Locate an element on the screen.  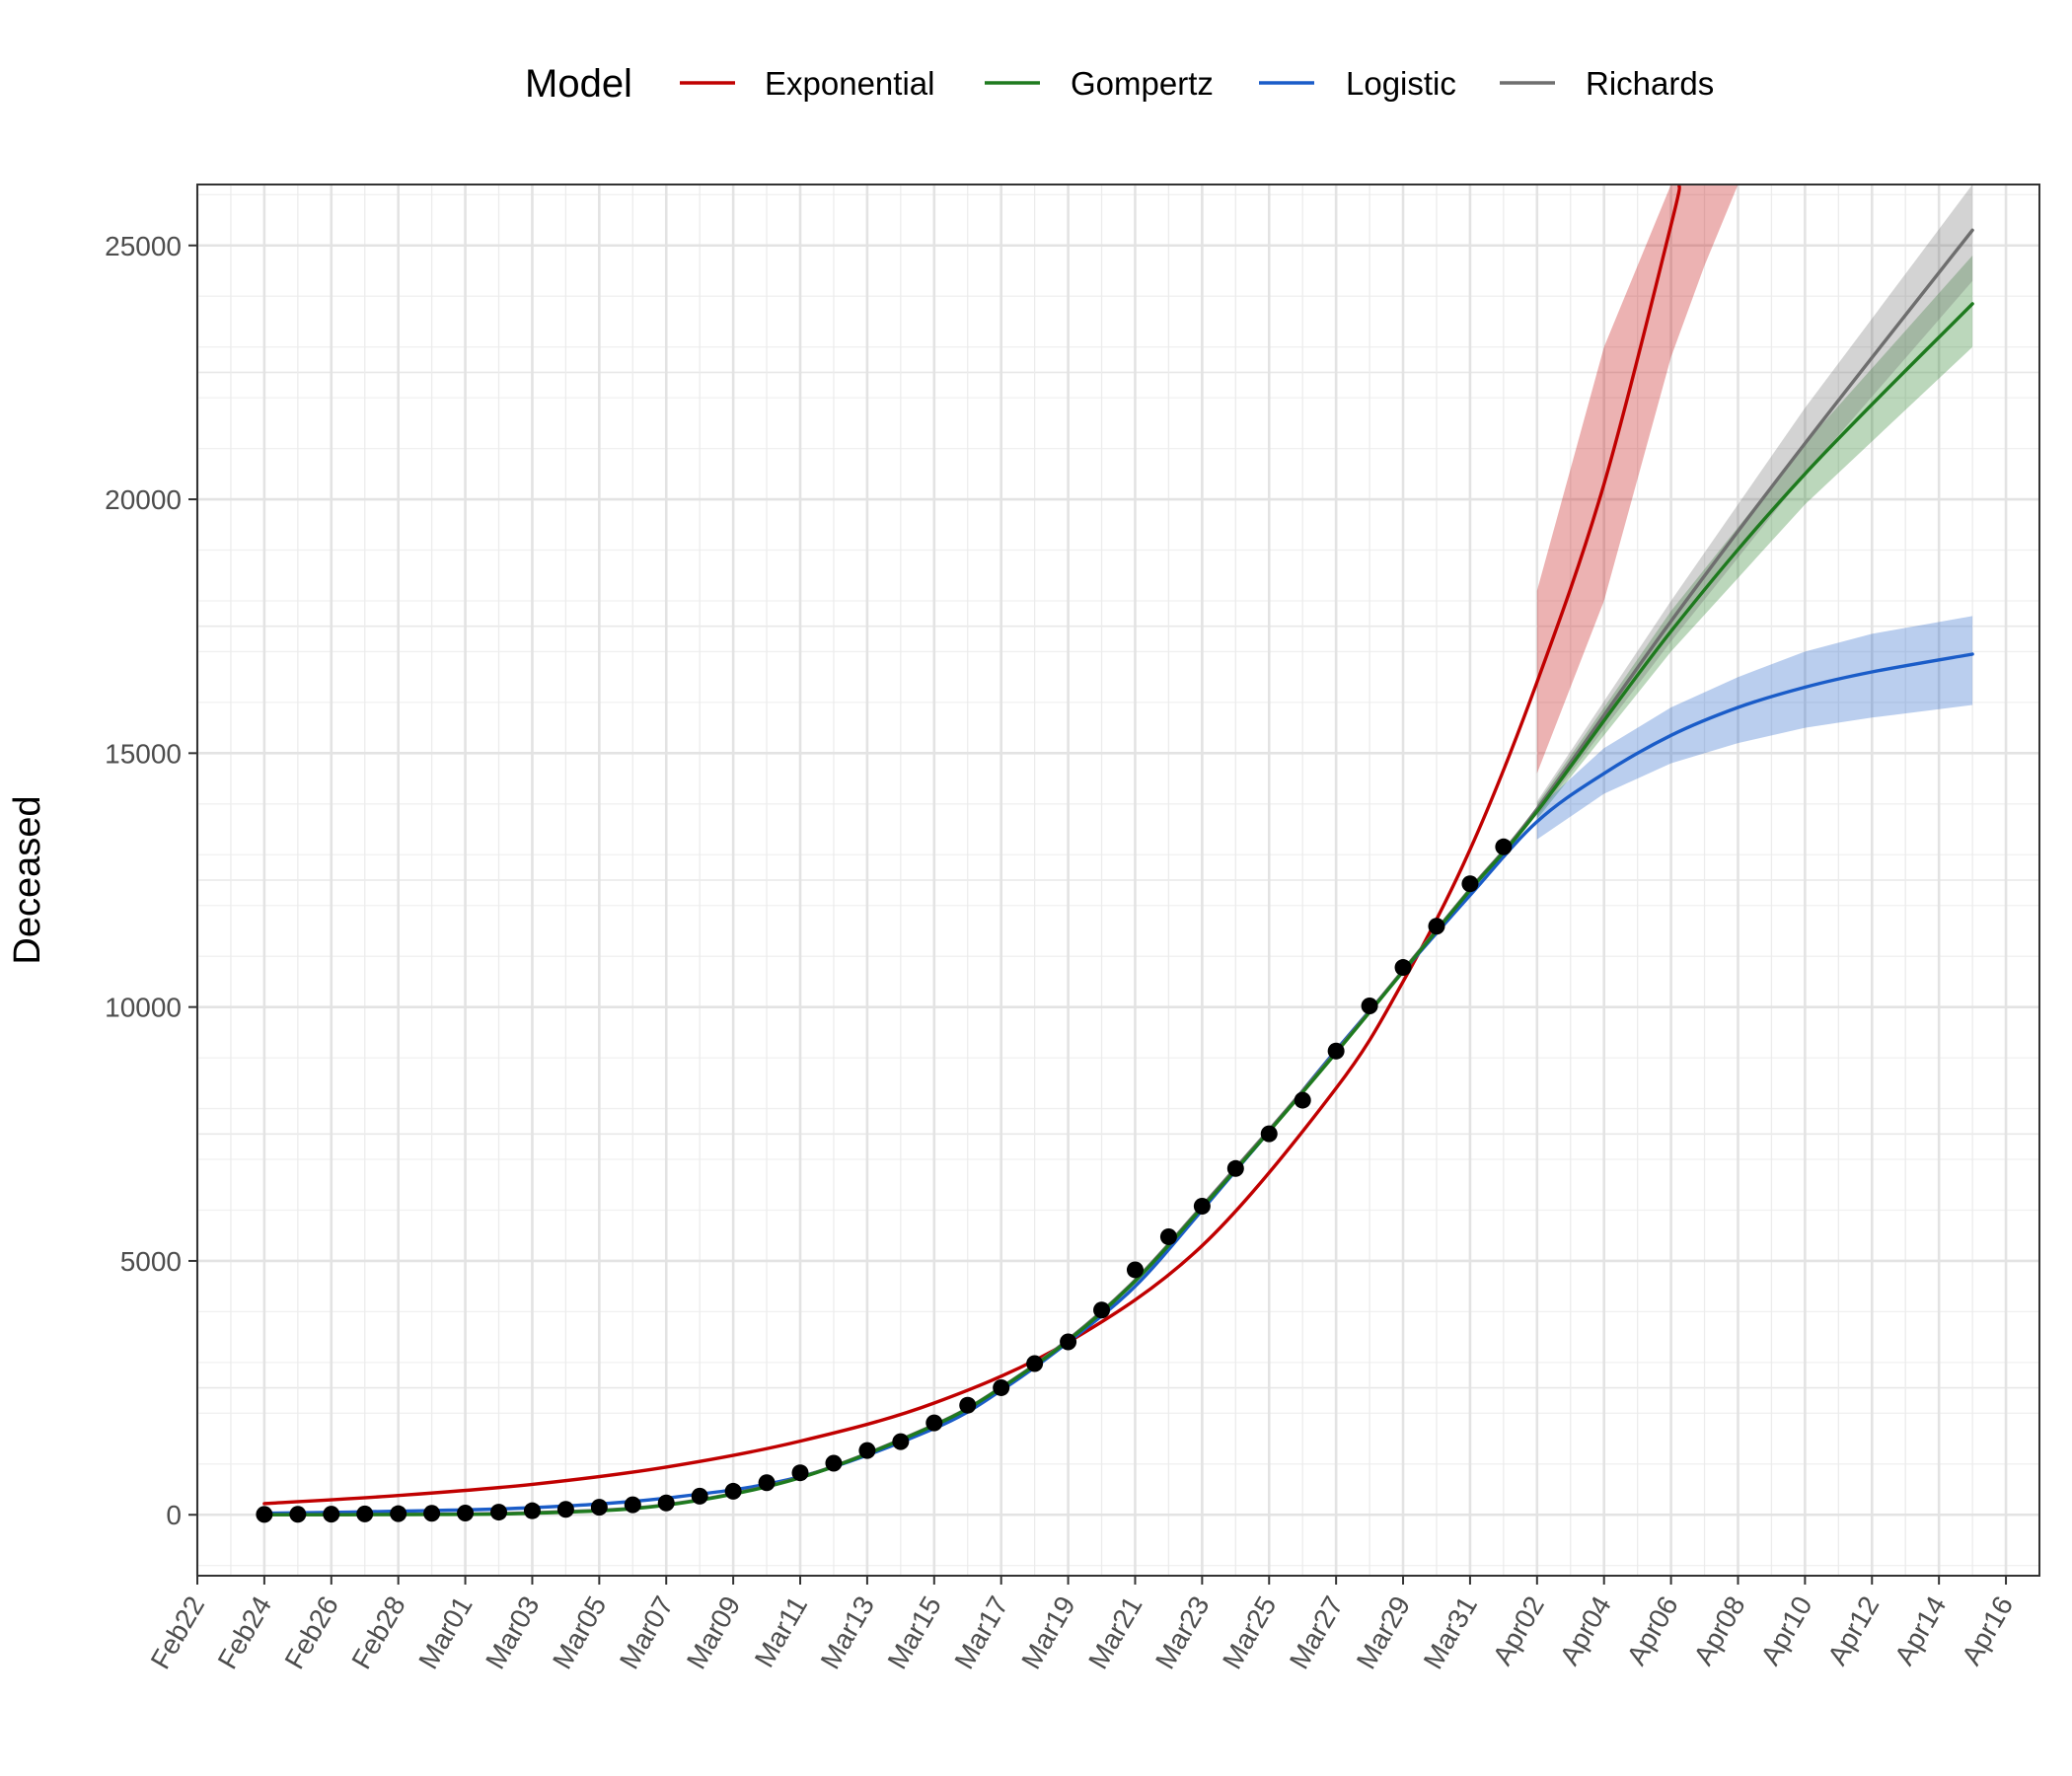
x-tick-label: Mar07 is located at coordinates (647, 1632).